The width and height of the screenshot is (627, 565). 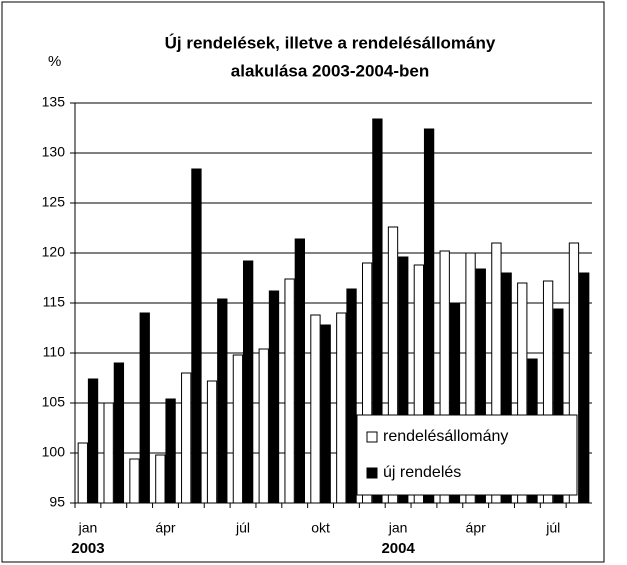 What do you see at coordinates (54, 302) in the screenshot?
I see `y-tick-label: 115` at bounding box center [54, 302].